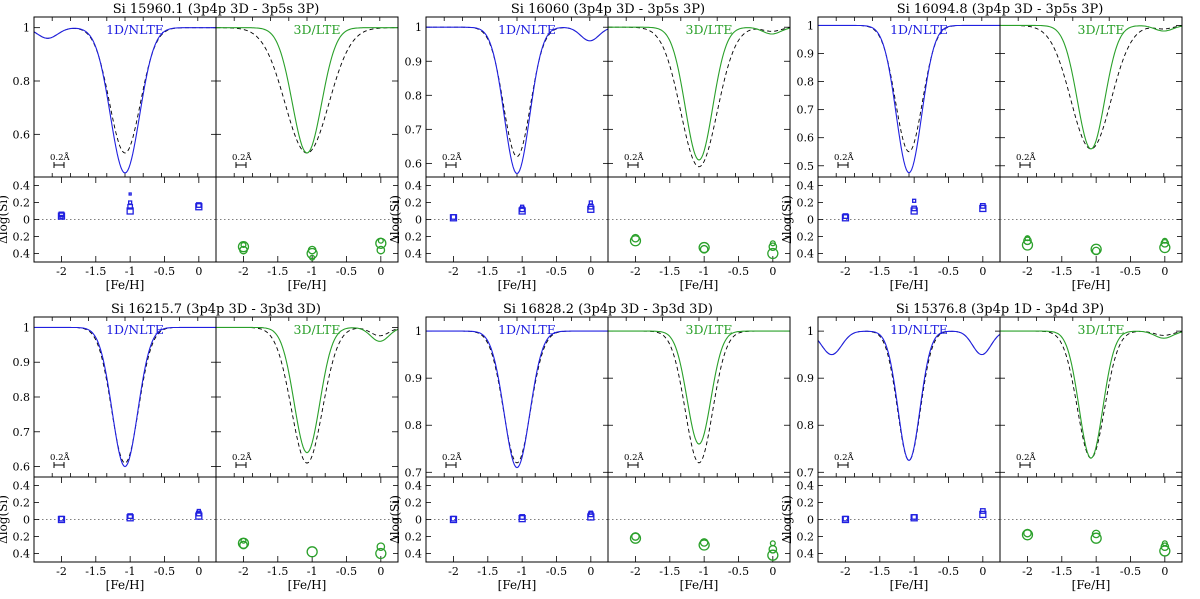  Describe the element at coordinates (1000, 9) in the screenshot. I see `panel-title: Si 16094.8 (3p4p 3D - 3p5s 3P)` at that location.